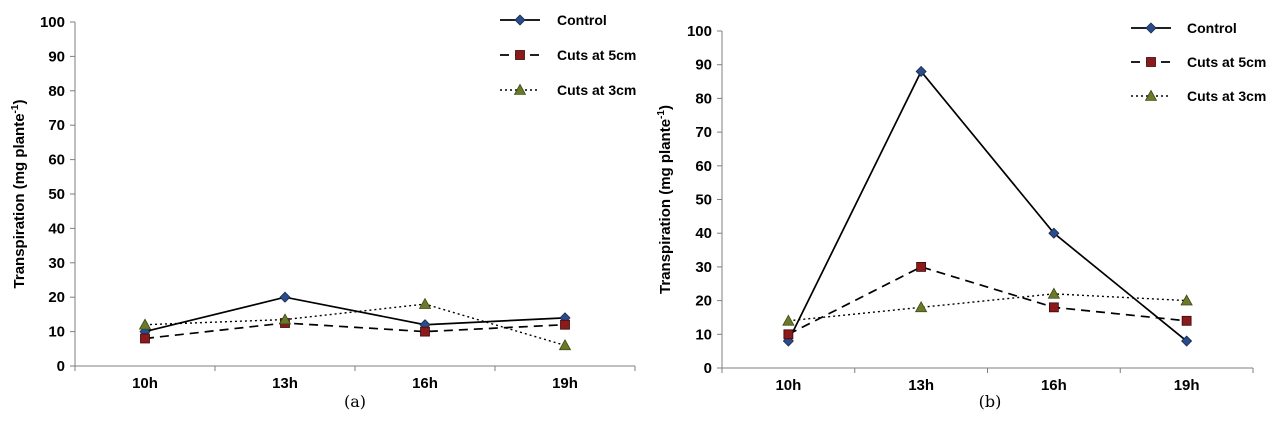  What do you see at coordinates (355, 401) in the screenshot?
I see `panel-label: (a)` at bounding box center [355, 401].